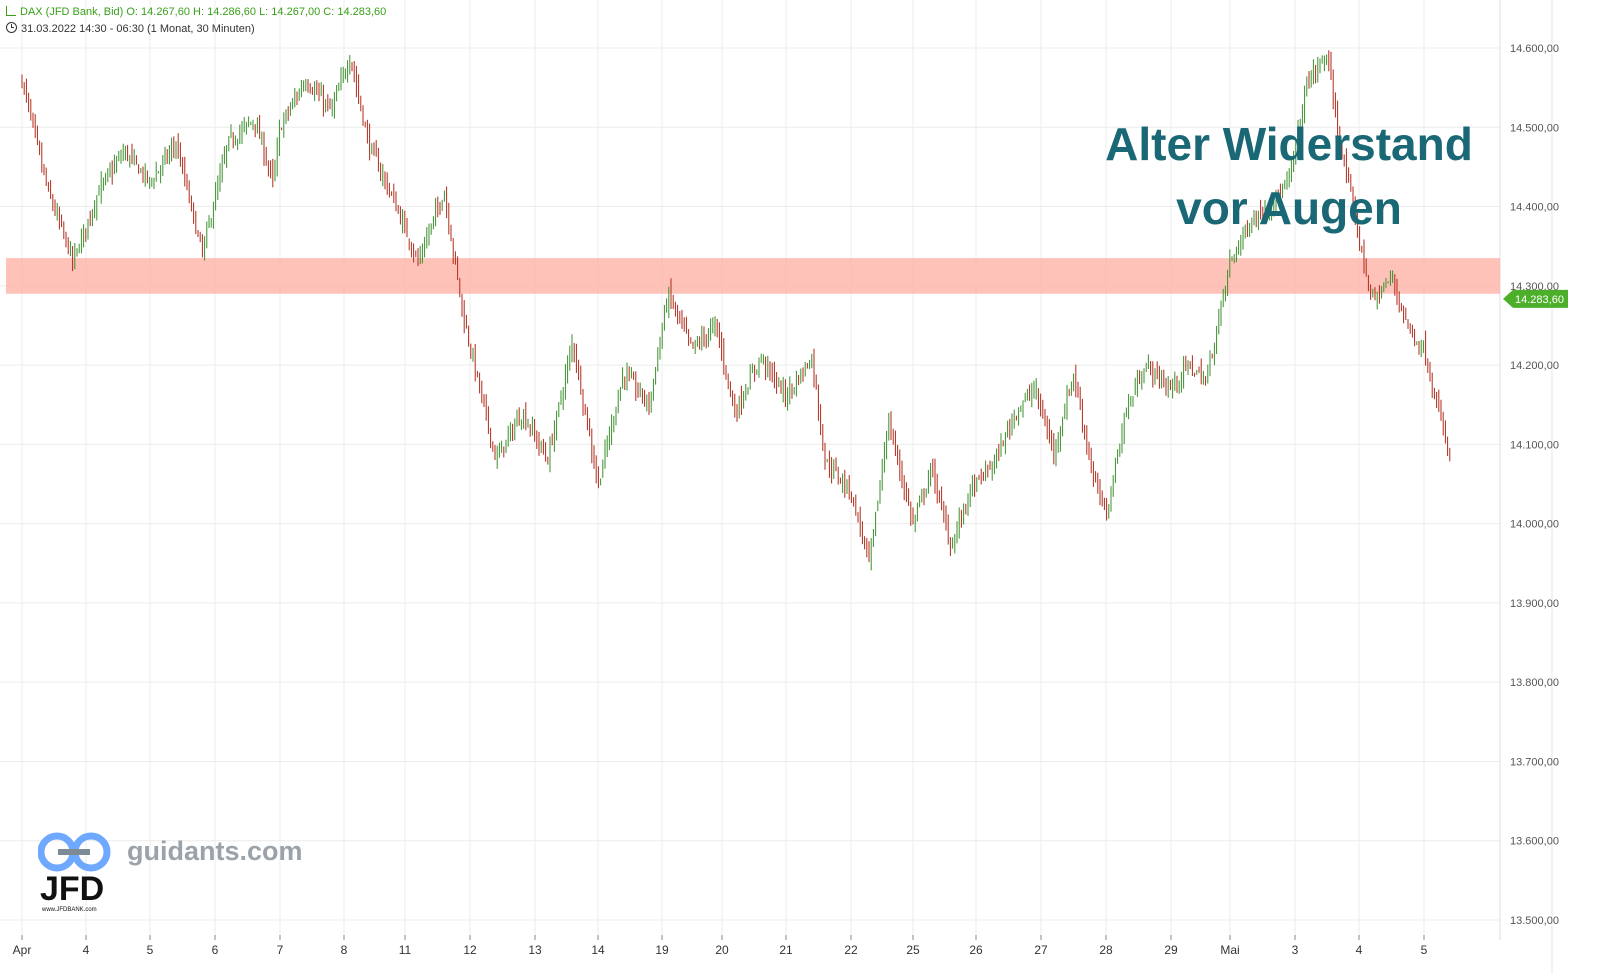 This screenshot has height=974, width=1623. What do you see at coordinates (913, 950) in the screenshot?
I see `x-tick-label: 25` at bounding box center [913, 950].